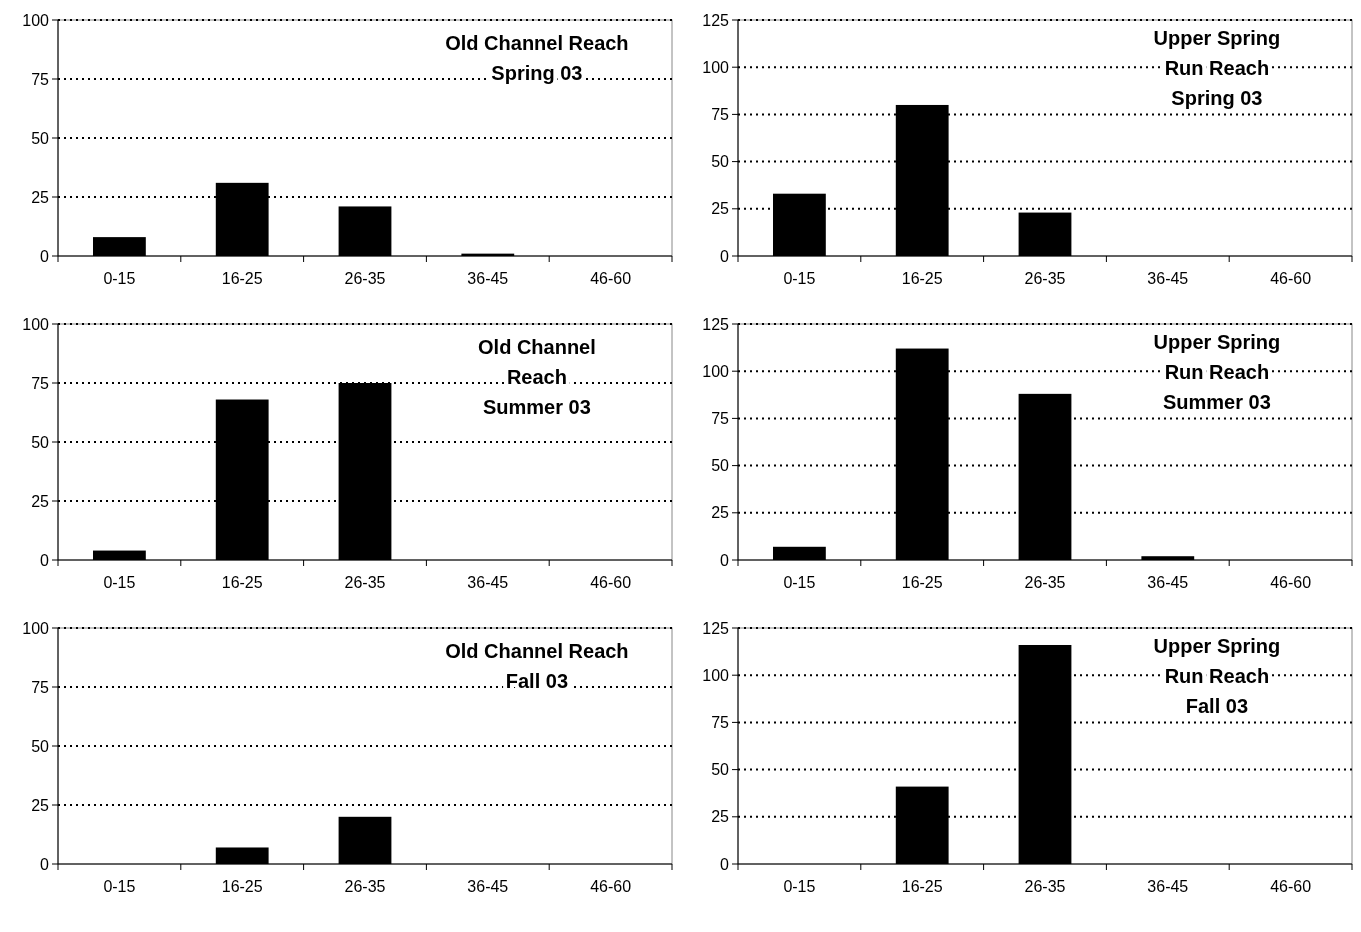  I want to click on text: Upper Spring Run Reach Fall 03, so click(1217, 676).